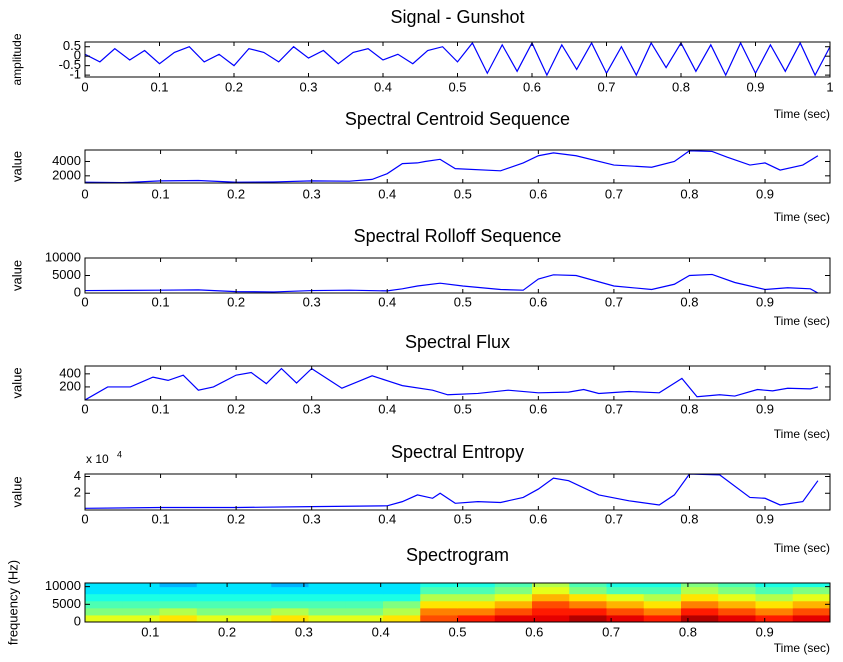 The image size is (843, 662). Describe the element at coordinates (70, 64) in the screenshot. I see `y-tick-label: -0.5` at that location.